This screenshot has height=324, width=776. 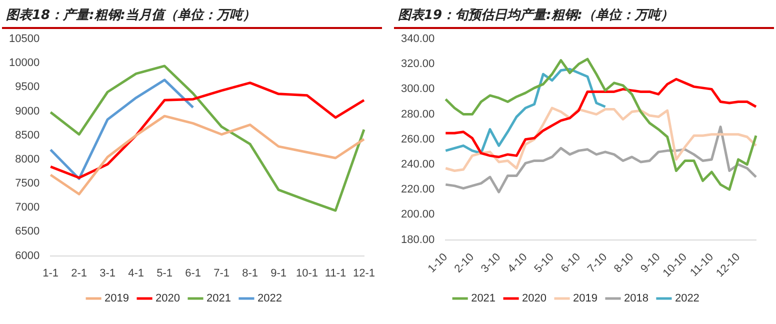 I want to click on y-tick-label: 10500, so click(x=24, y=39).